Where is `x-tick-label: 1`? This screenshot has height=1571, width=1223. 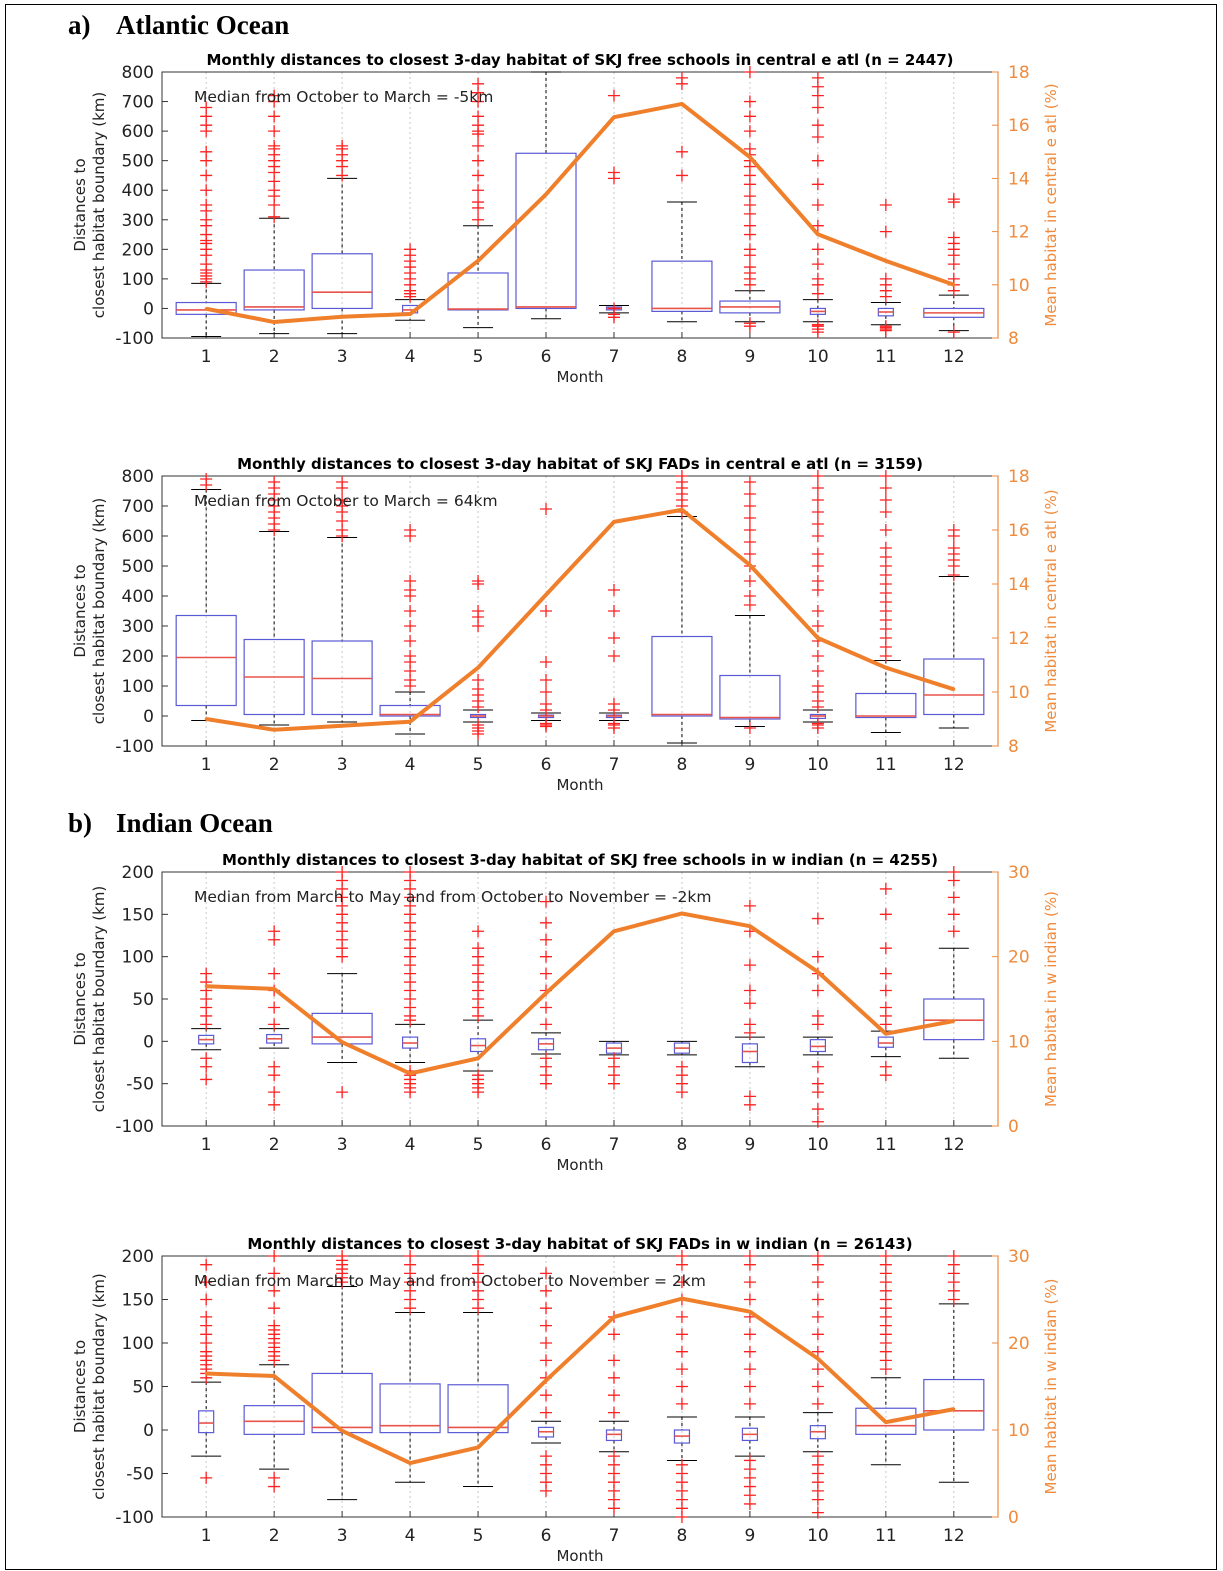 x-tick-label: 1 is located at coordinates (206, 1145).